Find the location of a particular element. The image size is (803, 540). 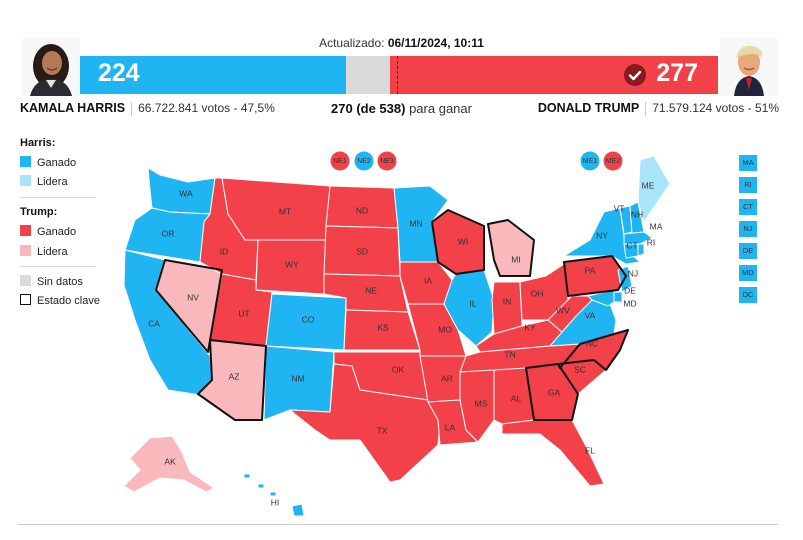

label-WI: WI is located at coordinates (463, 241).